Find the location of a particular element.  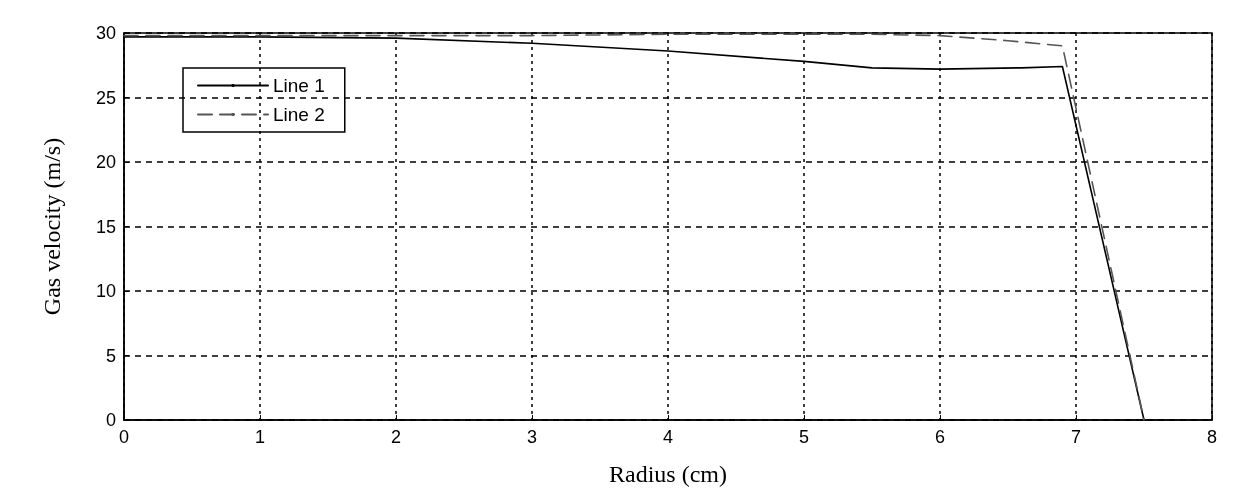

y-tick-label: 30 is located at coordinates (105, 33).